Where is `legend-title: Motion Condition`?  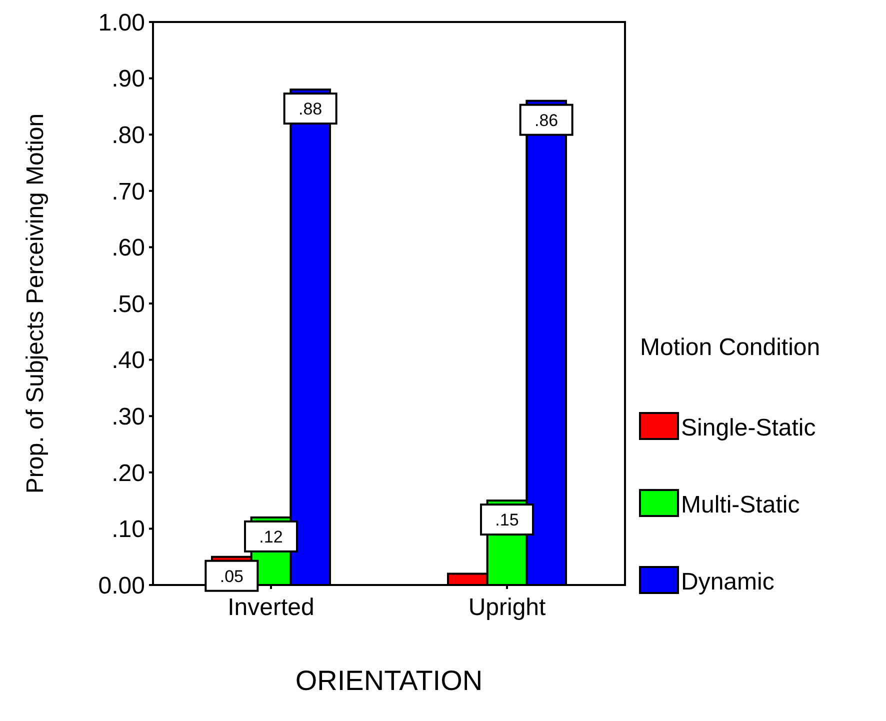
legend-title: Motion Condition is located at coordinates (730, 347).